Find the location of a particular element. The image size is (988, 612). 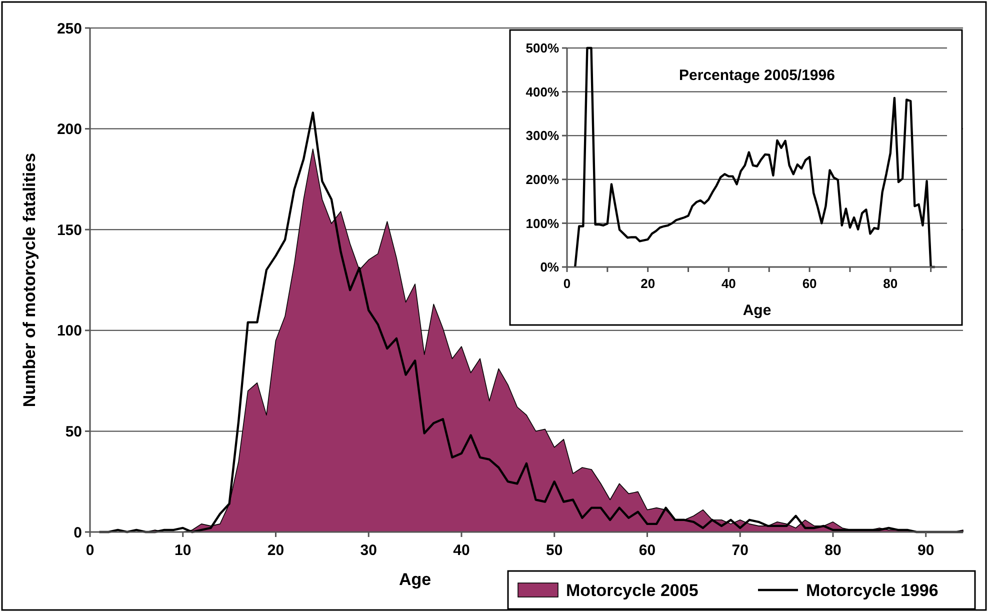

text: Percentage 2005/1996 is located at coordinates (757, 75).